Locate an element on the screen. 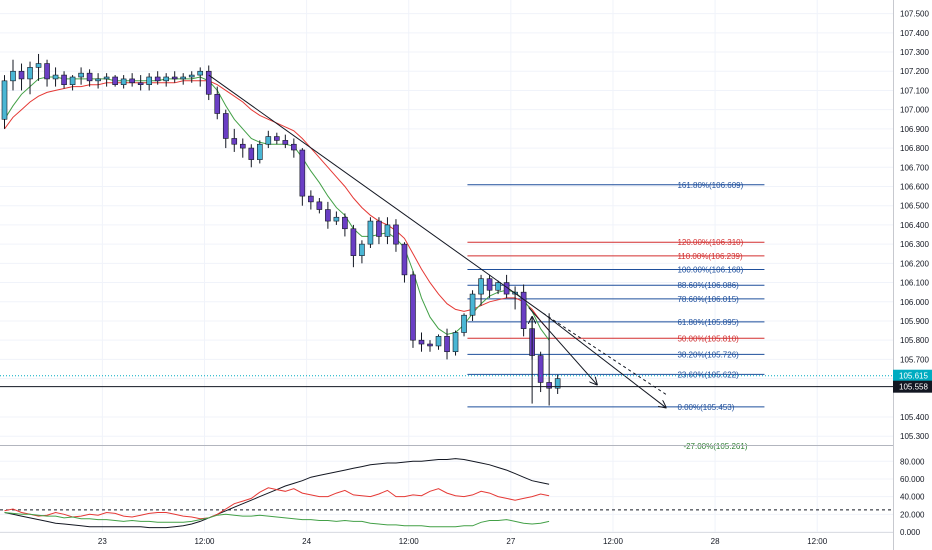  price-tick-label: 107.500 is located at coordinates (914, 14).